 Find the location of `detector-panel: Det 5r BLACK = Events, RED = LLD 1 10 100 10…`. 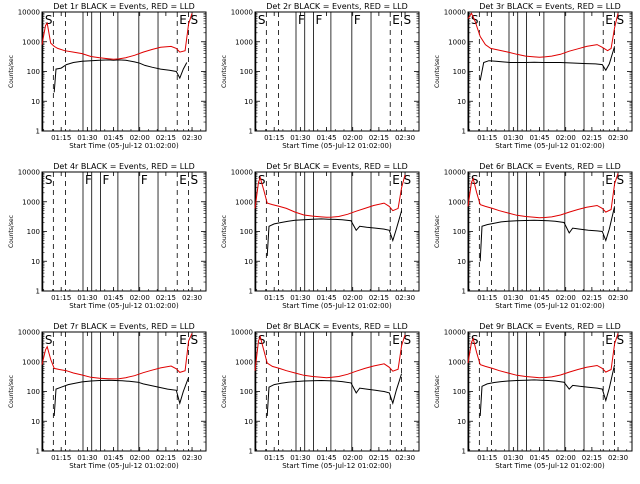

detector-panel: Det 5r BLACK = Events, RED = LLD 1 10 100 10… is located at coordinates (320, 236).